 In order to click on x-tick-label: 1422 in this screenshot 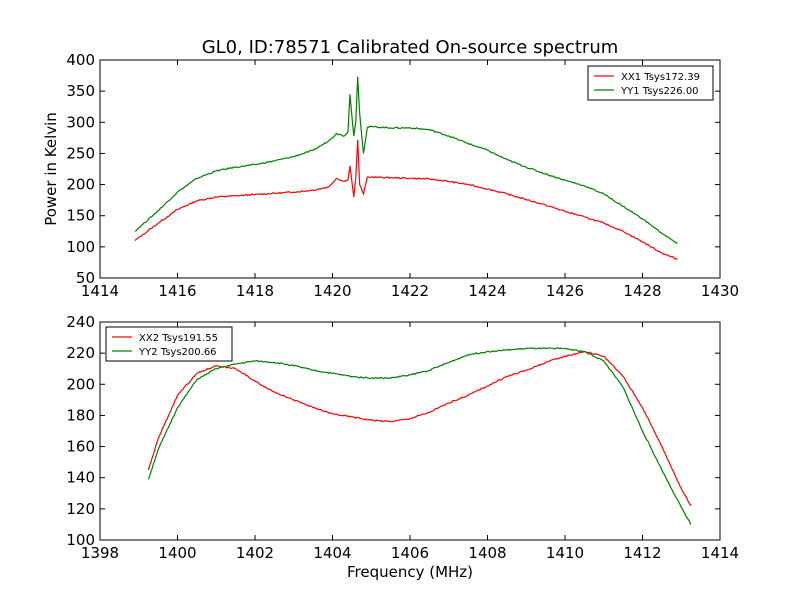, I will do `click(410, 291)`.